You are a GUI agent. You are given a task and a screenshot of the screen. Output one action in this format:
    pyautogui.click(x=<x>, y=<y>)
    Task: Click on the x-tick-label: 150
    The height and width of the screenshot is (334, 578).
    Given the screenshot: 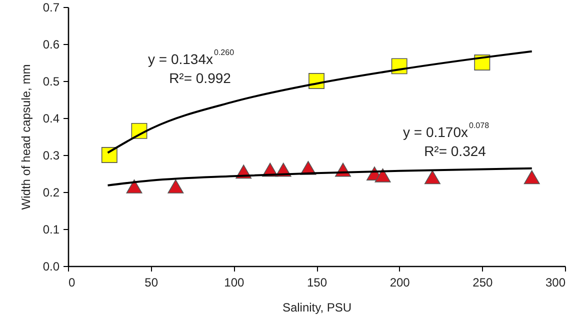 What is the action you would take?
    pyautogui.click(x=317, y=283)
    